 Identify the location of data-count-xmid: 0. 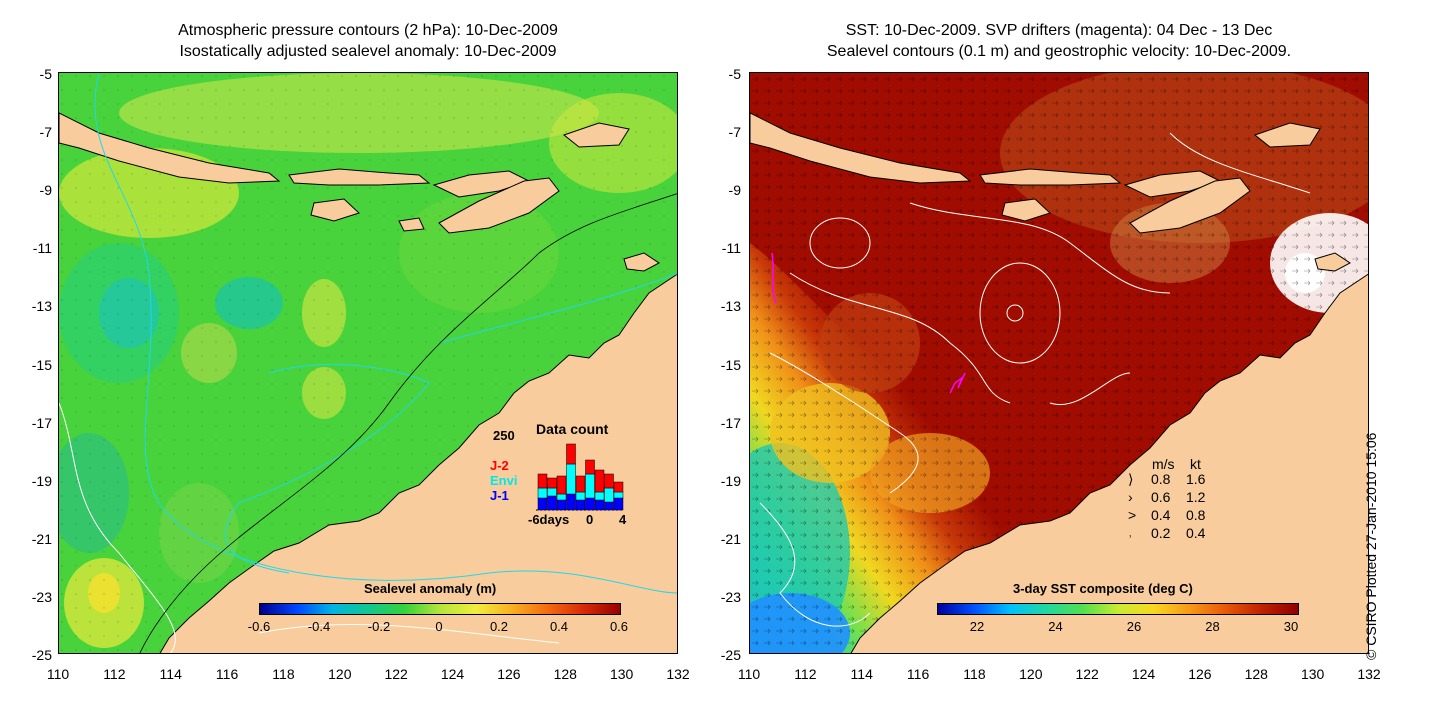
(590, 519).